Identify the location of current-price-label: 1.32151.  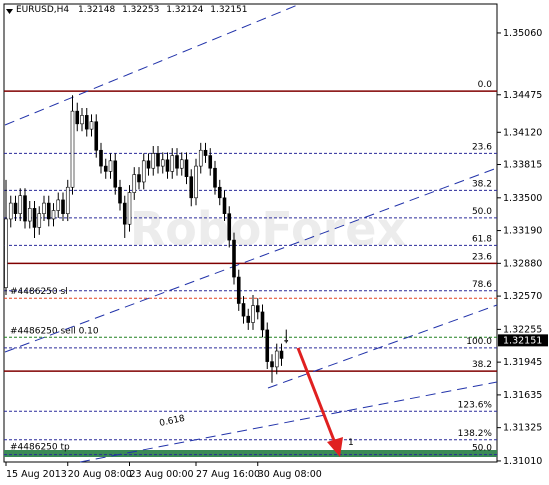
(522, 340).